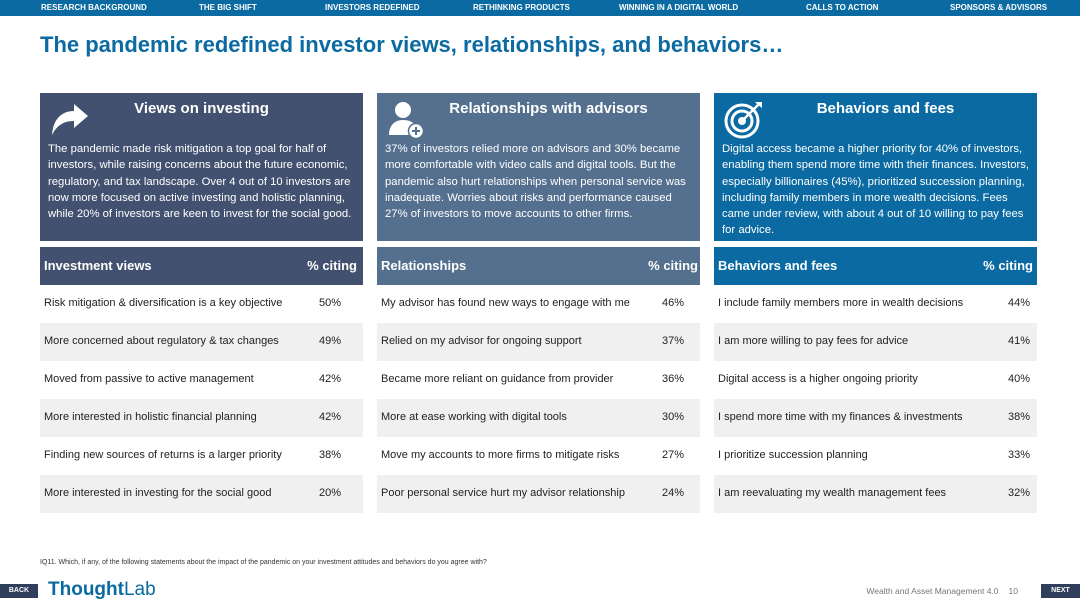 The height and width of the screenshot is (608, 1080). What do you see at coordinates (102, 589) in the screenshot?
I see `thoughtlab-logo: ThoughtLab` at bounding box center [102, 589].